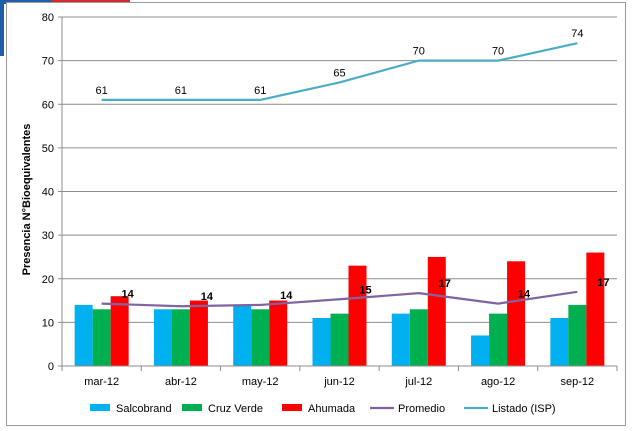 The image size is (635, 431). I want to click on legend-swatch-ahumada, so click(292, 407).